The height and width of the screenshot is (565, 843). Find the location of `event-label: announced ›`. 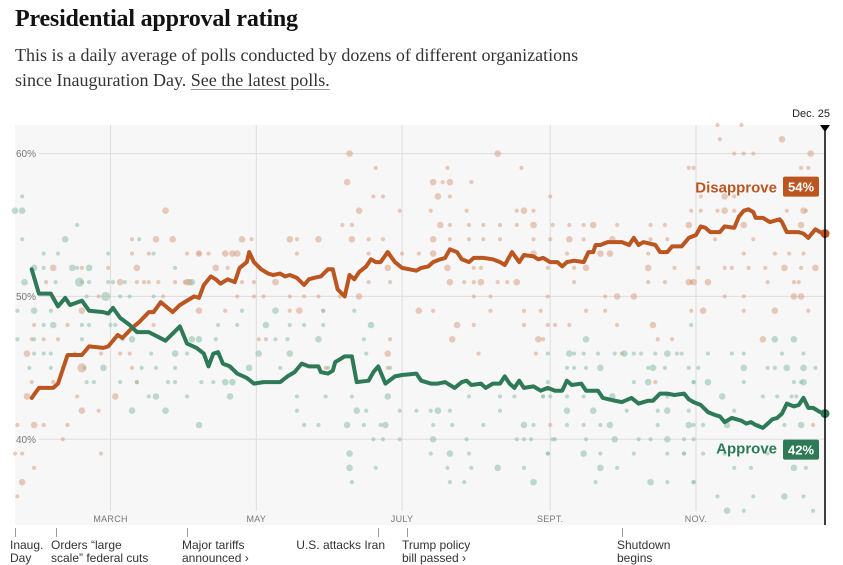

event-label: announced › is located at coordinates (215, 558).